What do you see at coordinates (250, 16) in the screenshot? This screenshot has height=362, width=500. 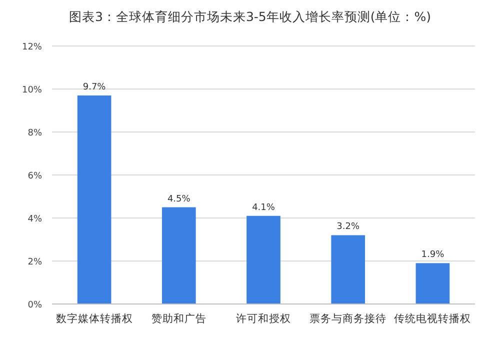 I see `chart-title: 图表3：全球体育细分市场未来3-5年收入增长率预测(单位：%)` at bounding box center [250, 16].